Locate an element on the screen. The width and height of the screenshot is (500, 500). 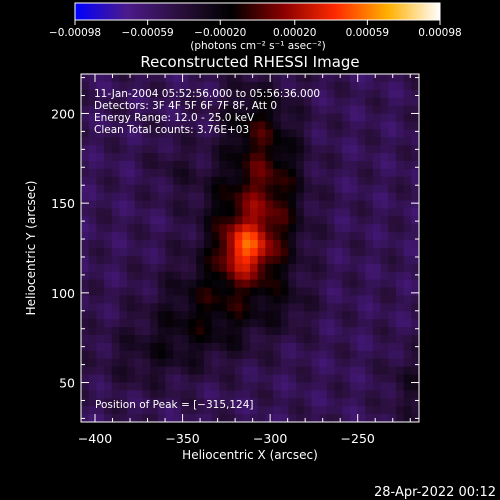
peak-position-label: Position of Peak = [−315,124] is located at coordinates (174, 405).